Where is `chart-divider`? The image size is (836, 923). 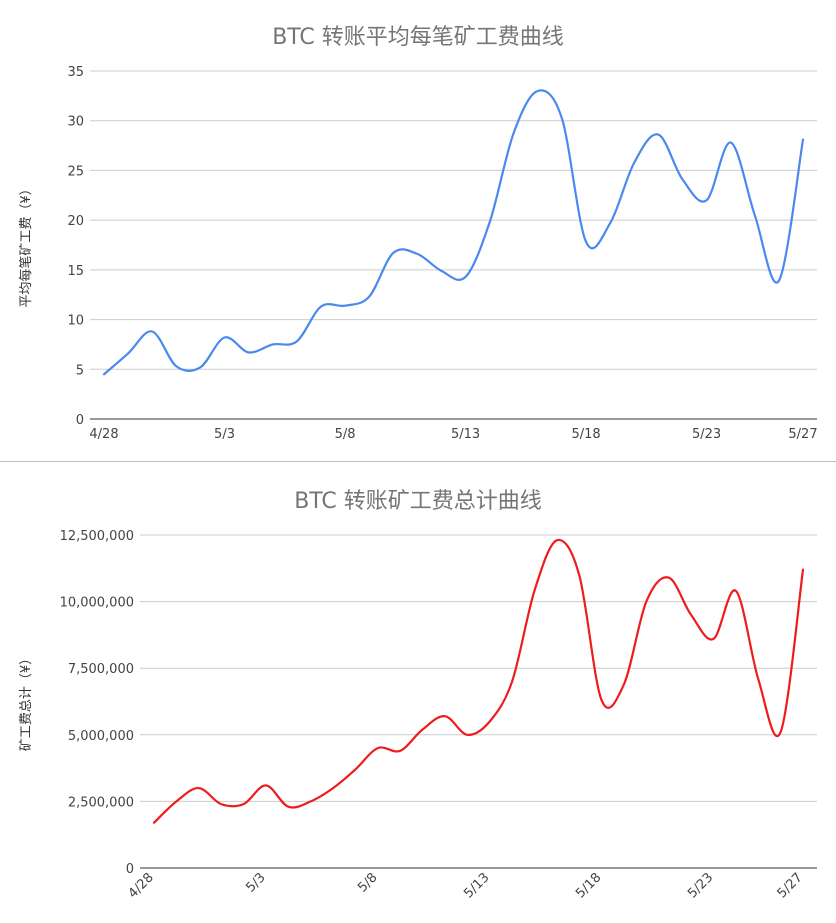 chart-divider is located at coordinates (418, 461).